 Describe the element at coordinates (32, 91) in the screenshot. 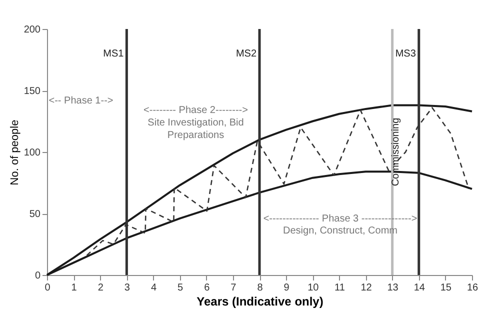

I see `y-tick-label: 150` at that location.